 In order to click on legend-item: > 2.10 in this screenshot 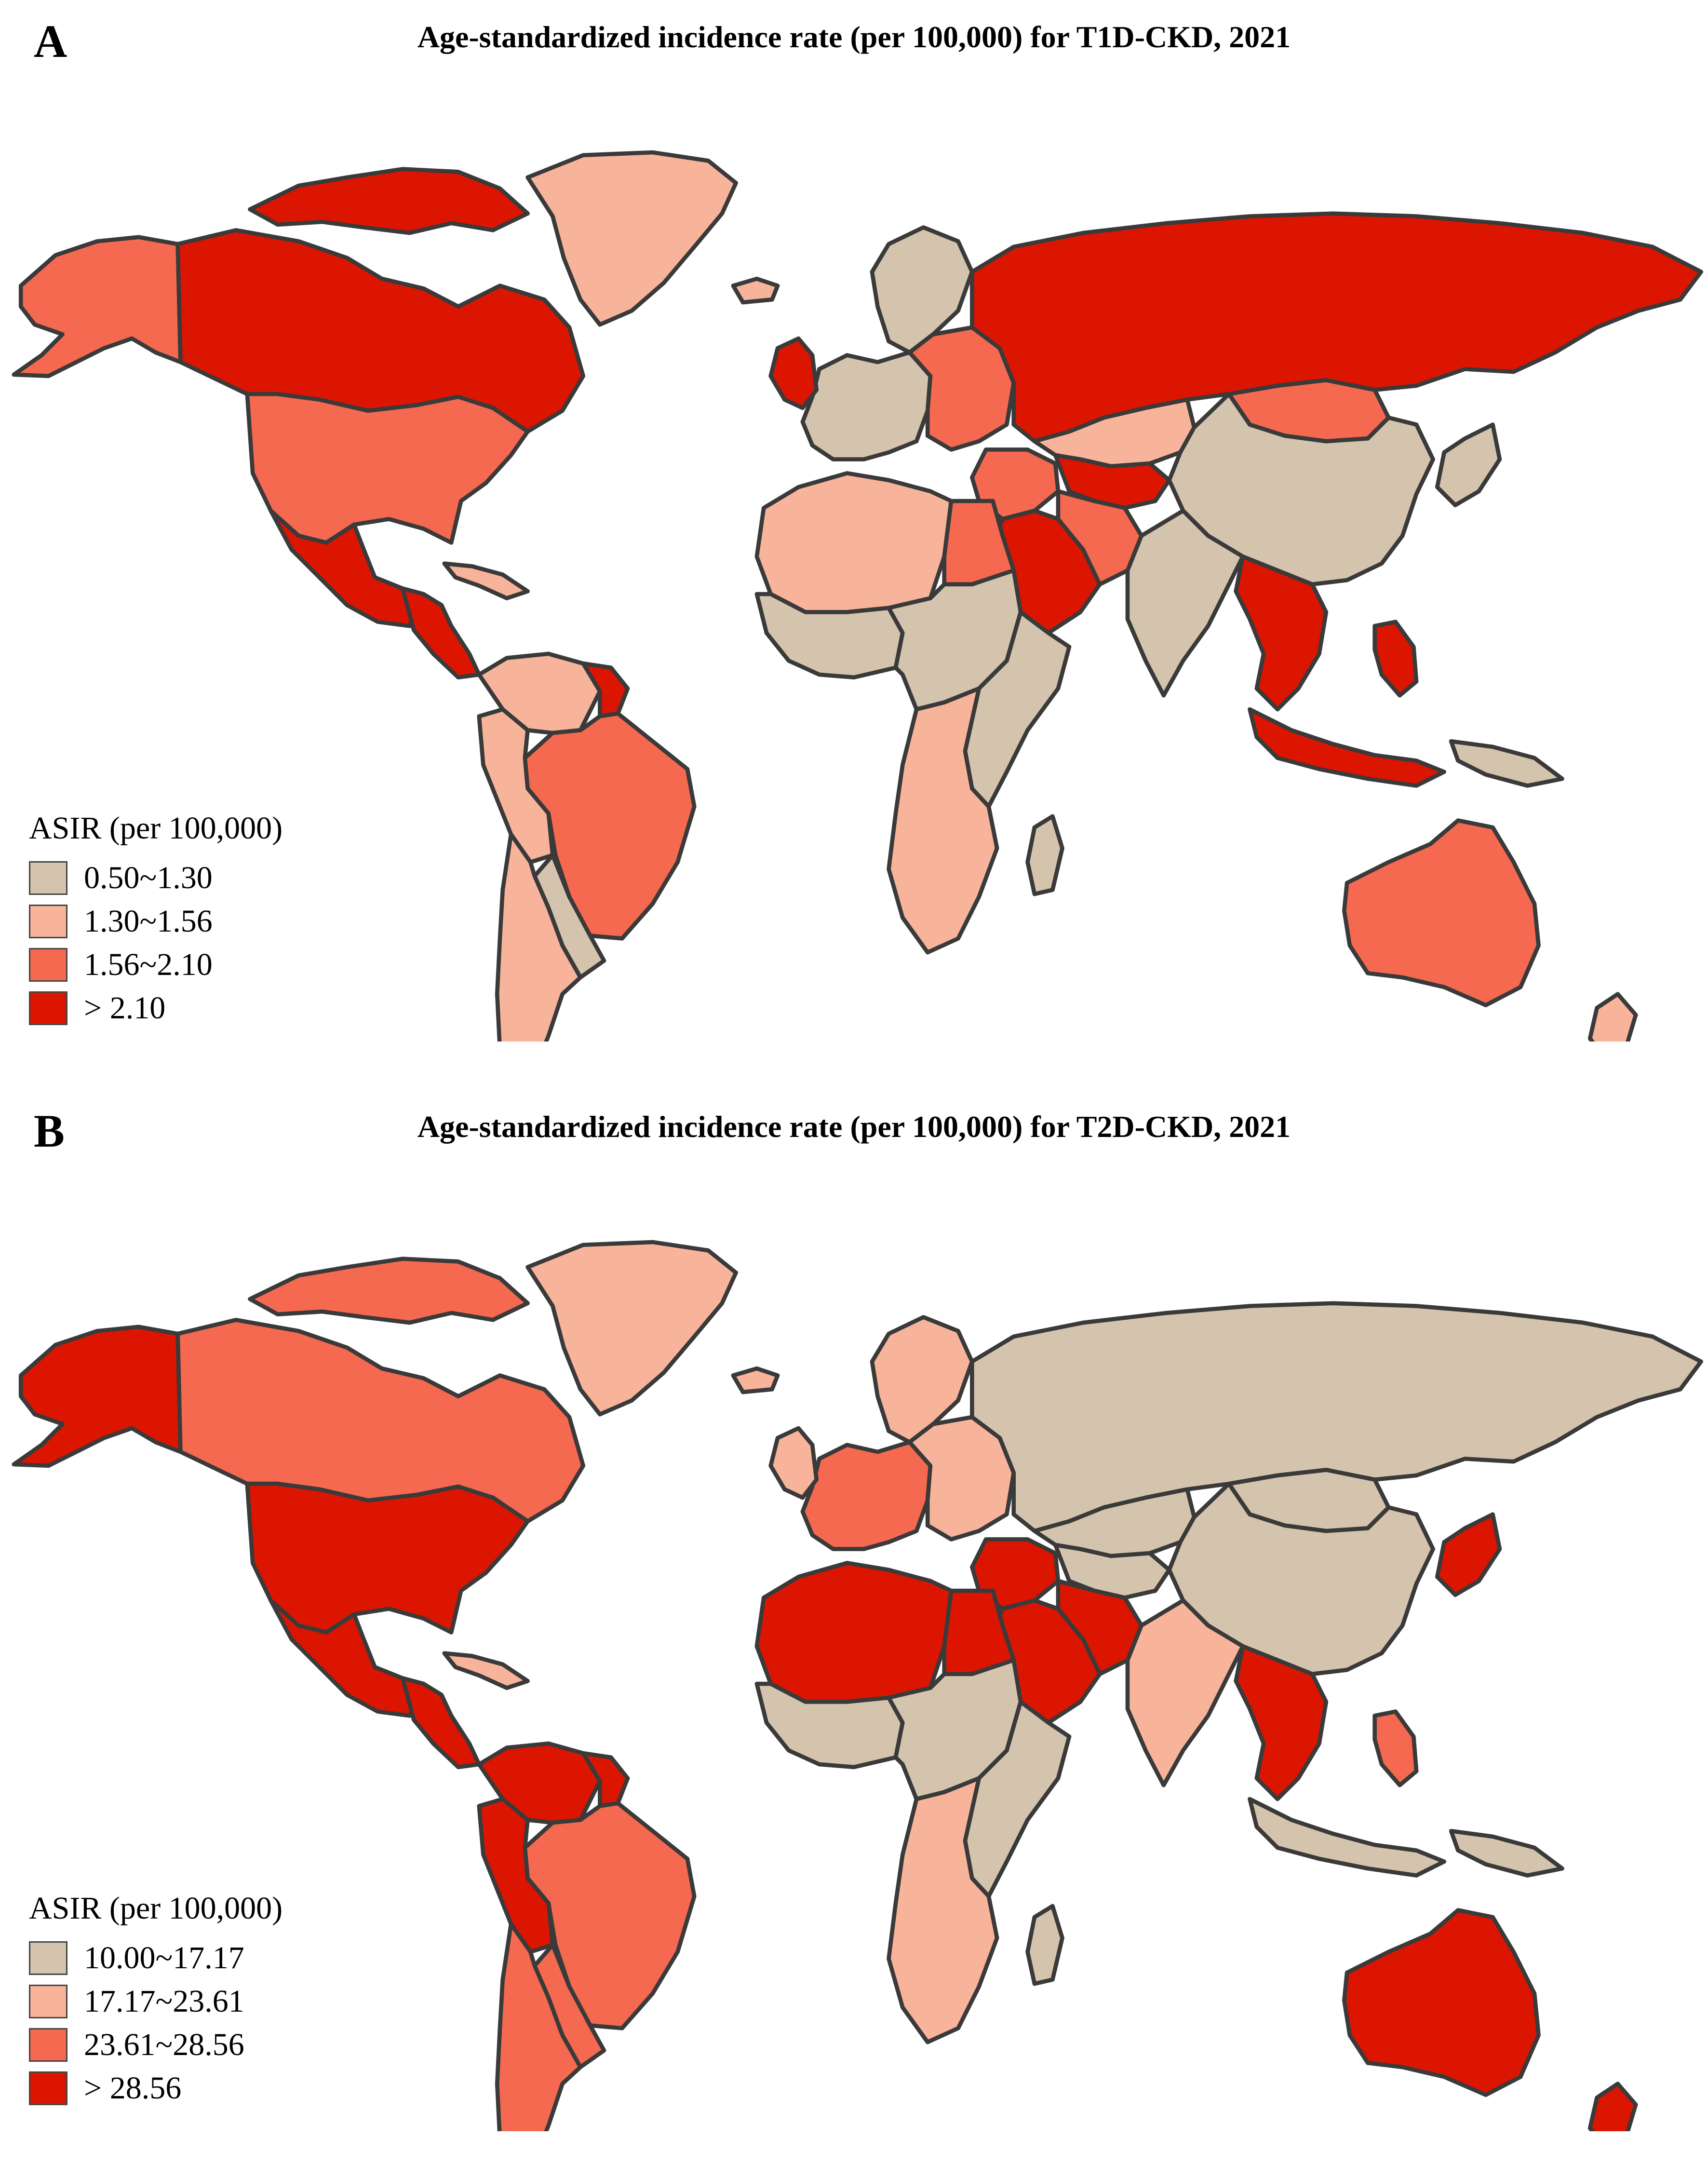, I will do `click(155, 1008)`.